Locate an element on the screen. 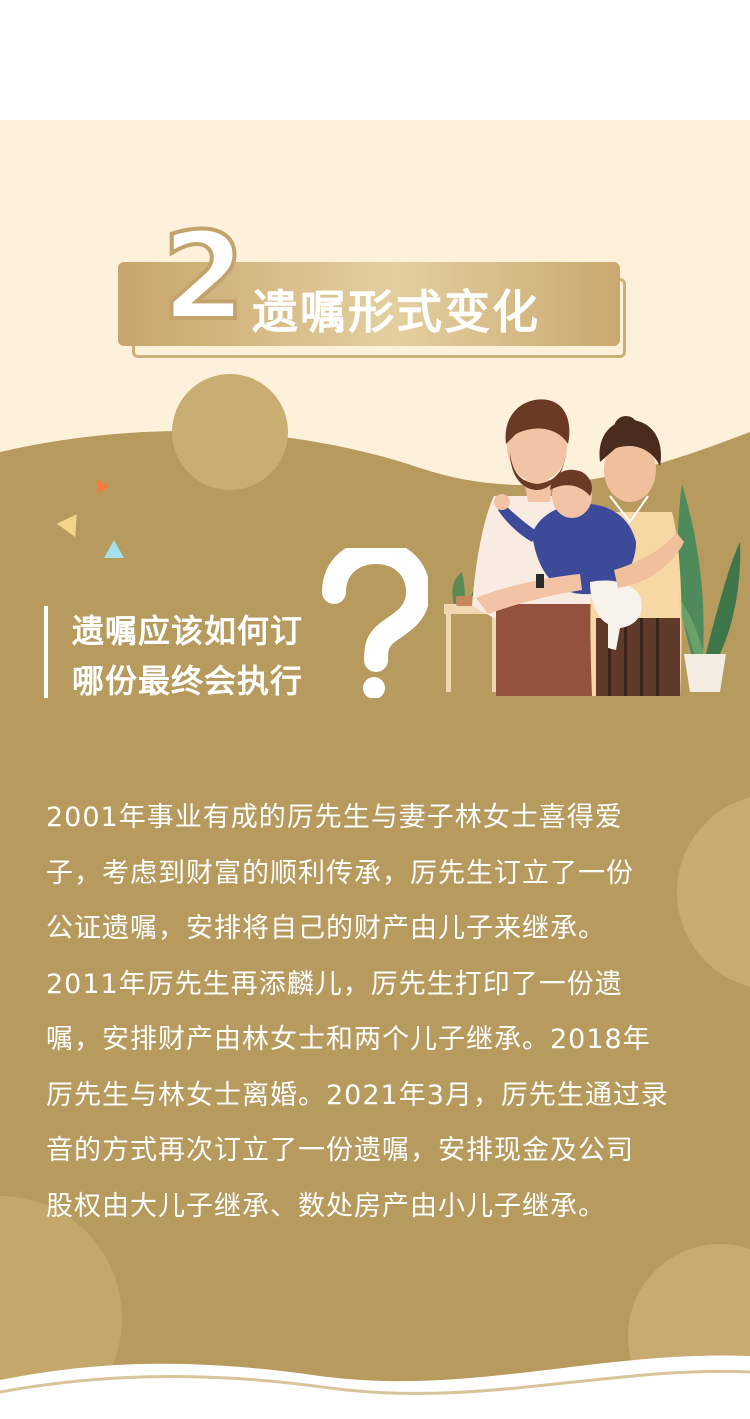  story-line: 音的方式再次订立了一份遗嘱，安排现金及公司 is located at coordinates (340, 1150).